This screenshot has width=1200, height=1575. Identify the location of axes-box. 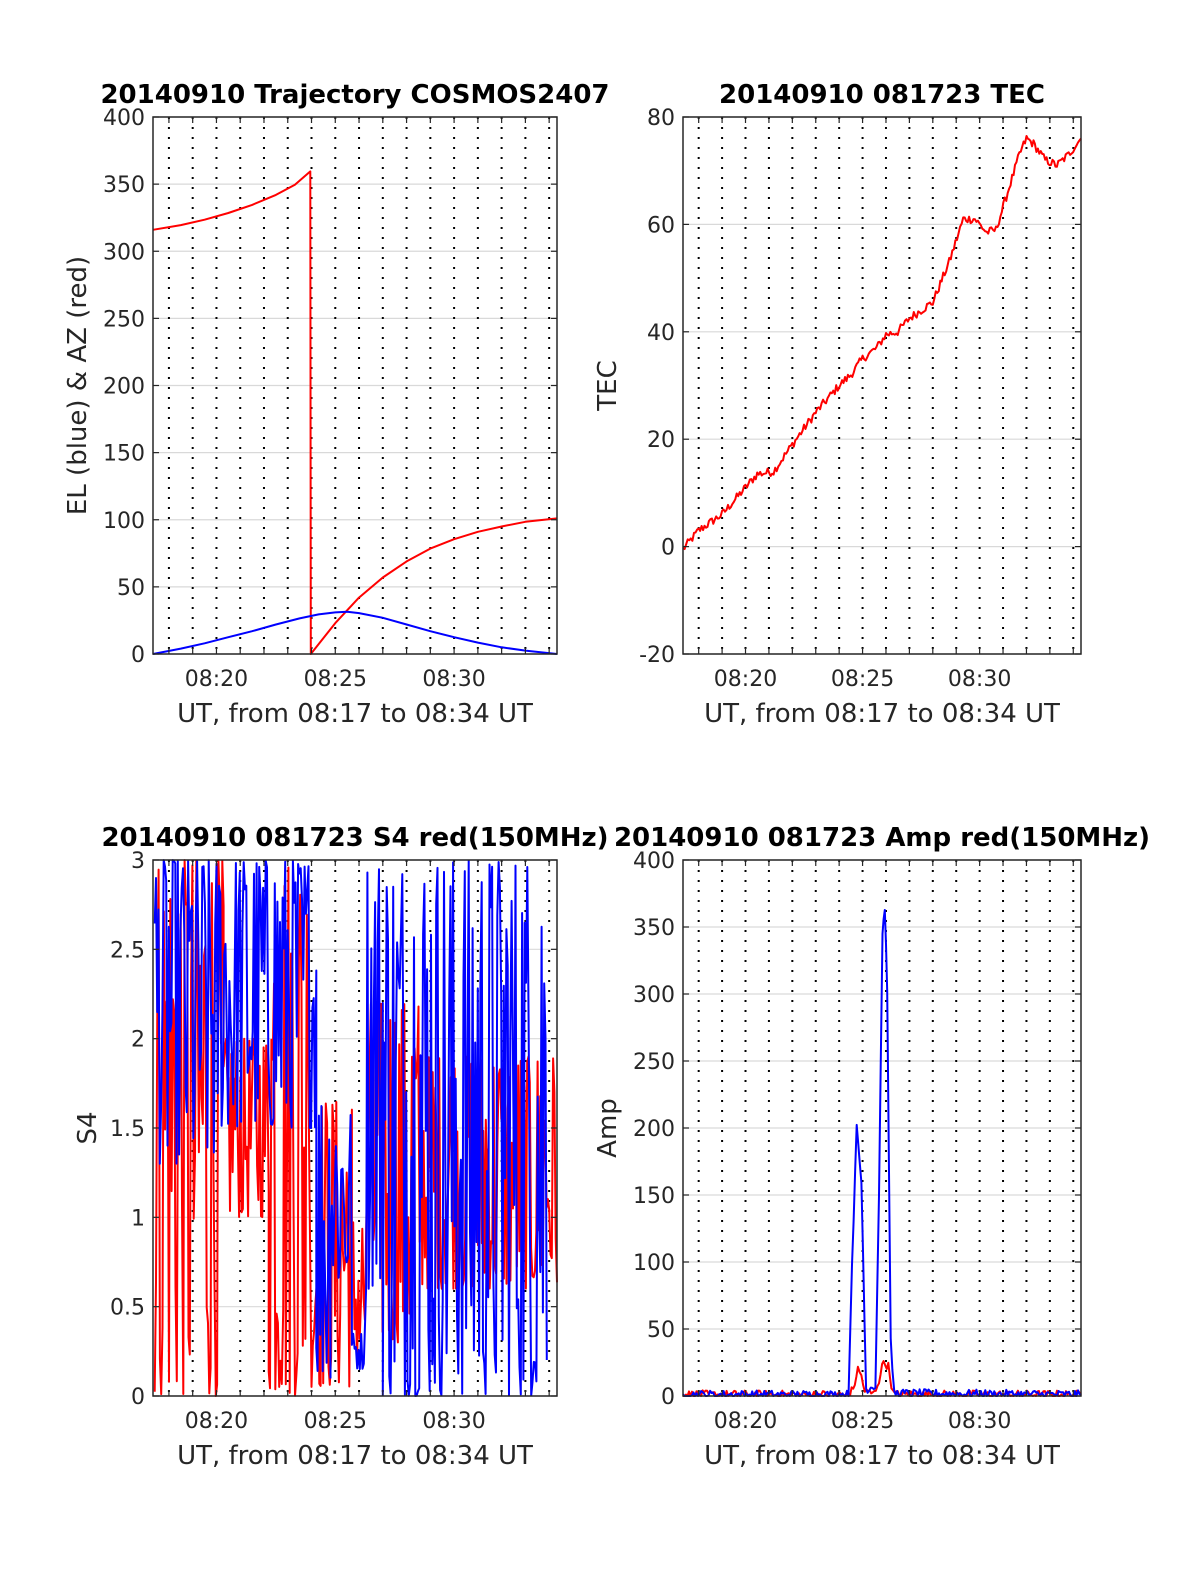
(882, 385).